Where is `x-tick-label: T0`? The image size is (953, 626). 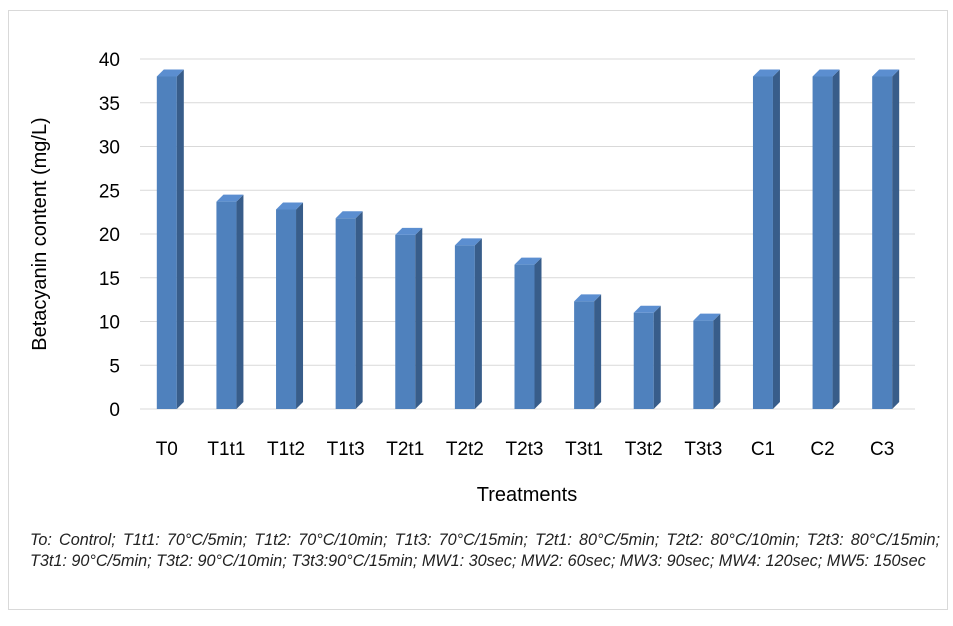 x-tick-label: T0 is located at coordinates (167, 449).